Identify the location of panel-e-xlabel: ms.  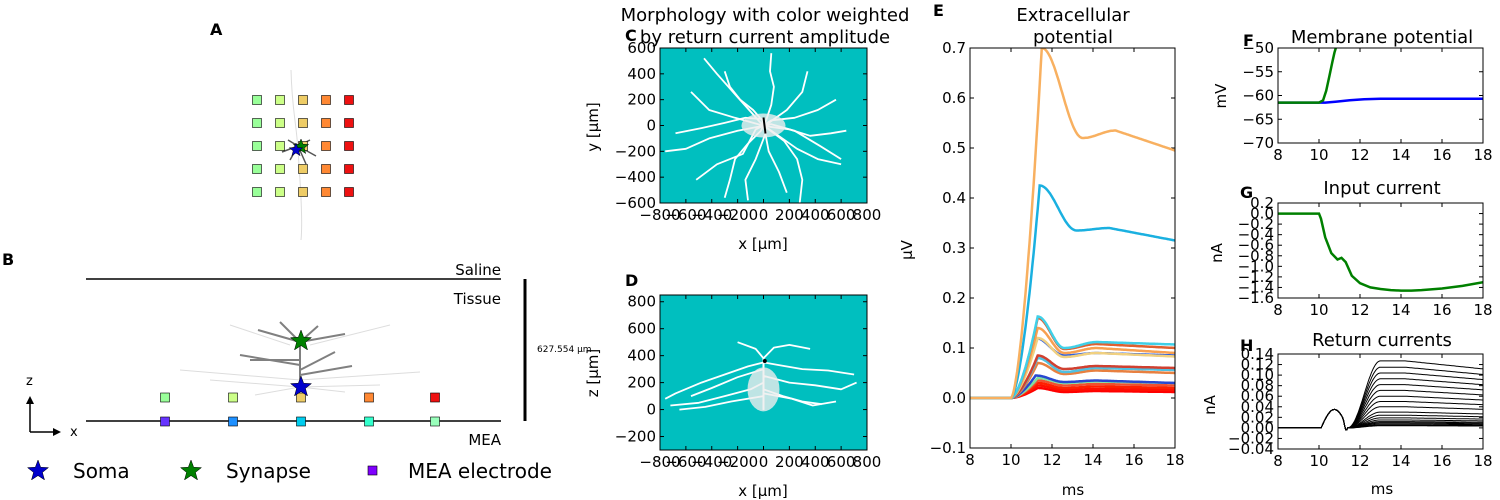
(1073, 490).